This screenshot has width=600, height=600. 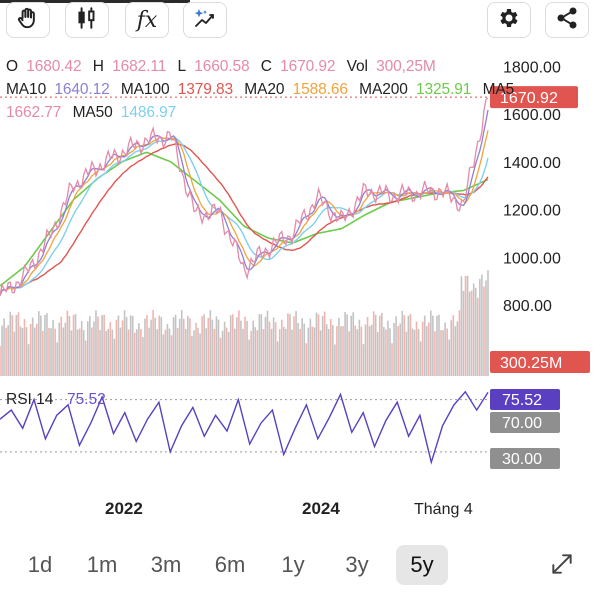 I want to click on ma20-label: MA20, so click(x=264, y=89).